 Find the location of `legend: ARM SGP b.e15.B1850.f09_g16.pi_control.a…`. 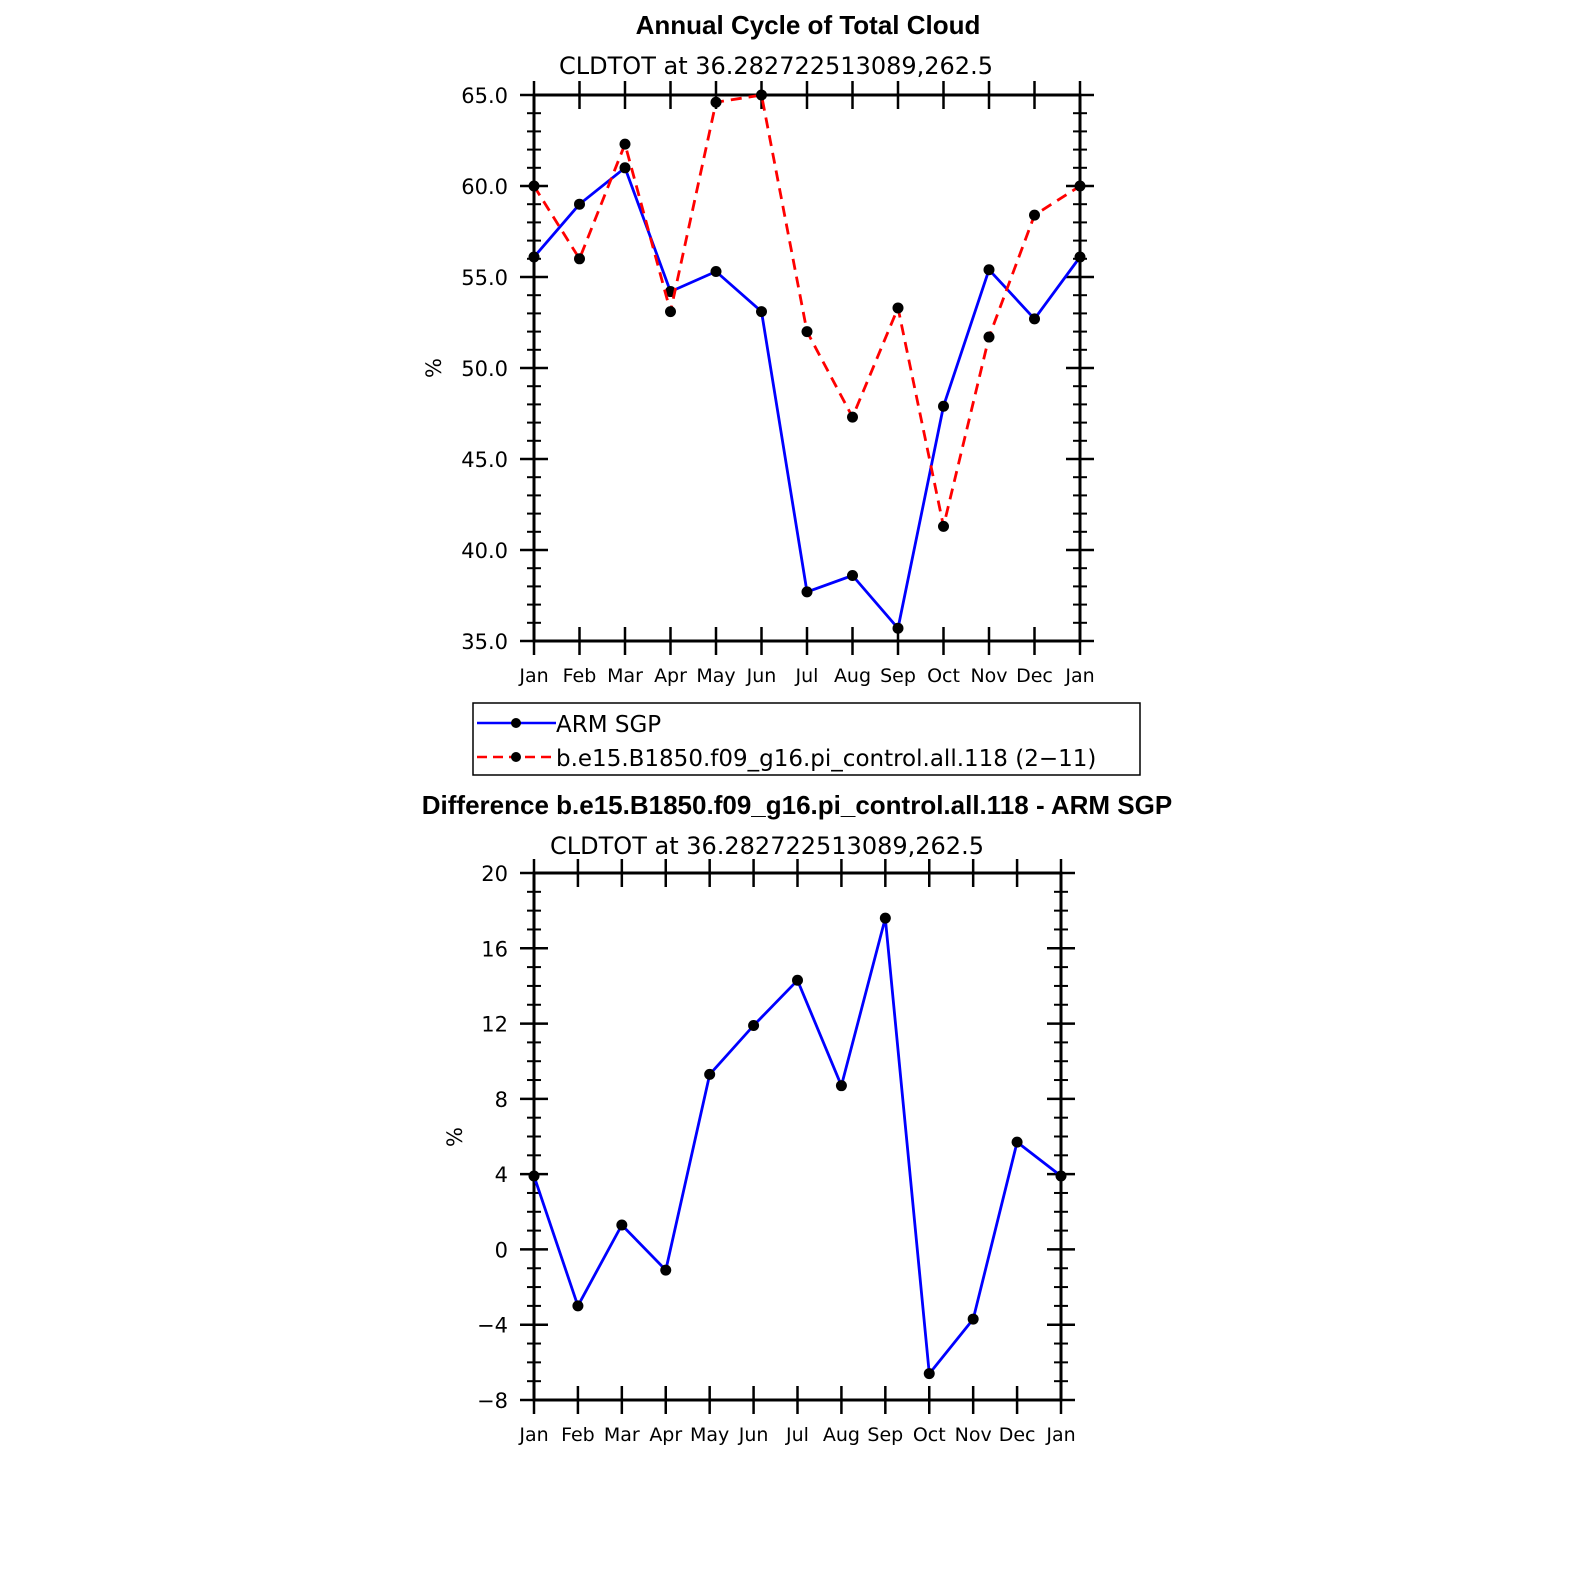

legend: ARM SGP b.e15.B1850.f09_g16.pi_control.a… is located at coordinates (806, 739).